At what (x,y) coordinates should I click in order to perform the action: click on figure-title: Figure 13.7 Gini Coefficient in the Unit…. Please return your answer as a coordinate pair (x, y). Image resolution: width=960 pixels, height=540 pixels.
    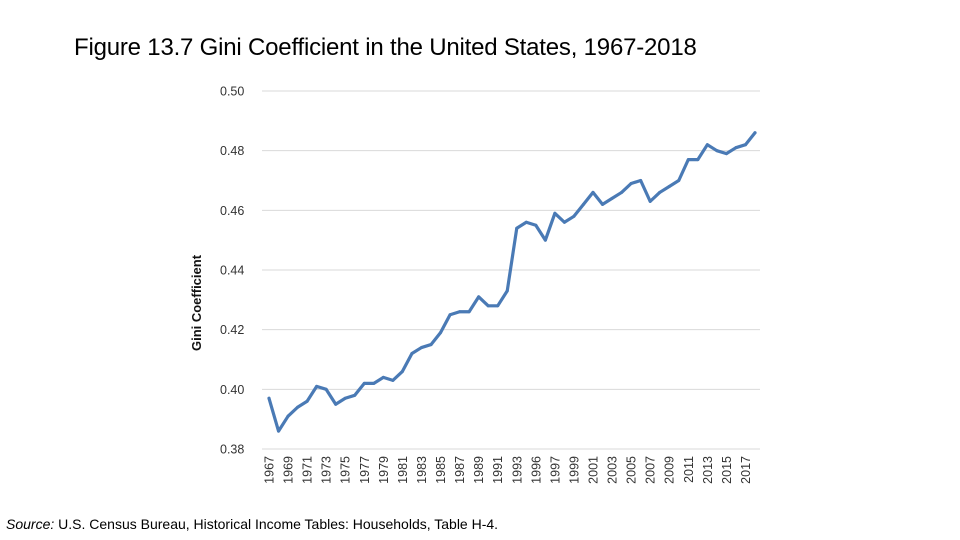
    Looking at the image, I should click on (385, 47).